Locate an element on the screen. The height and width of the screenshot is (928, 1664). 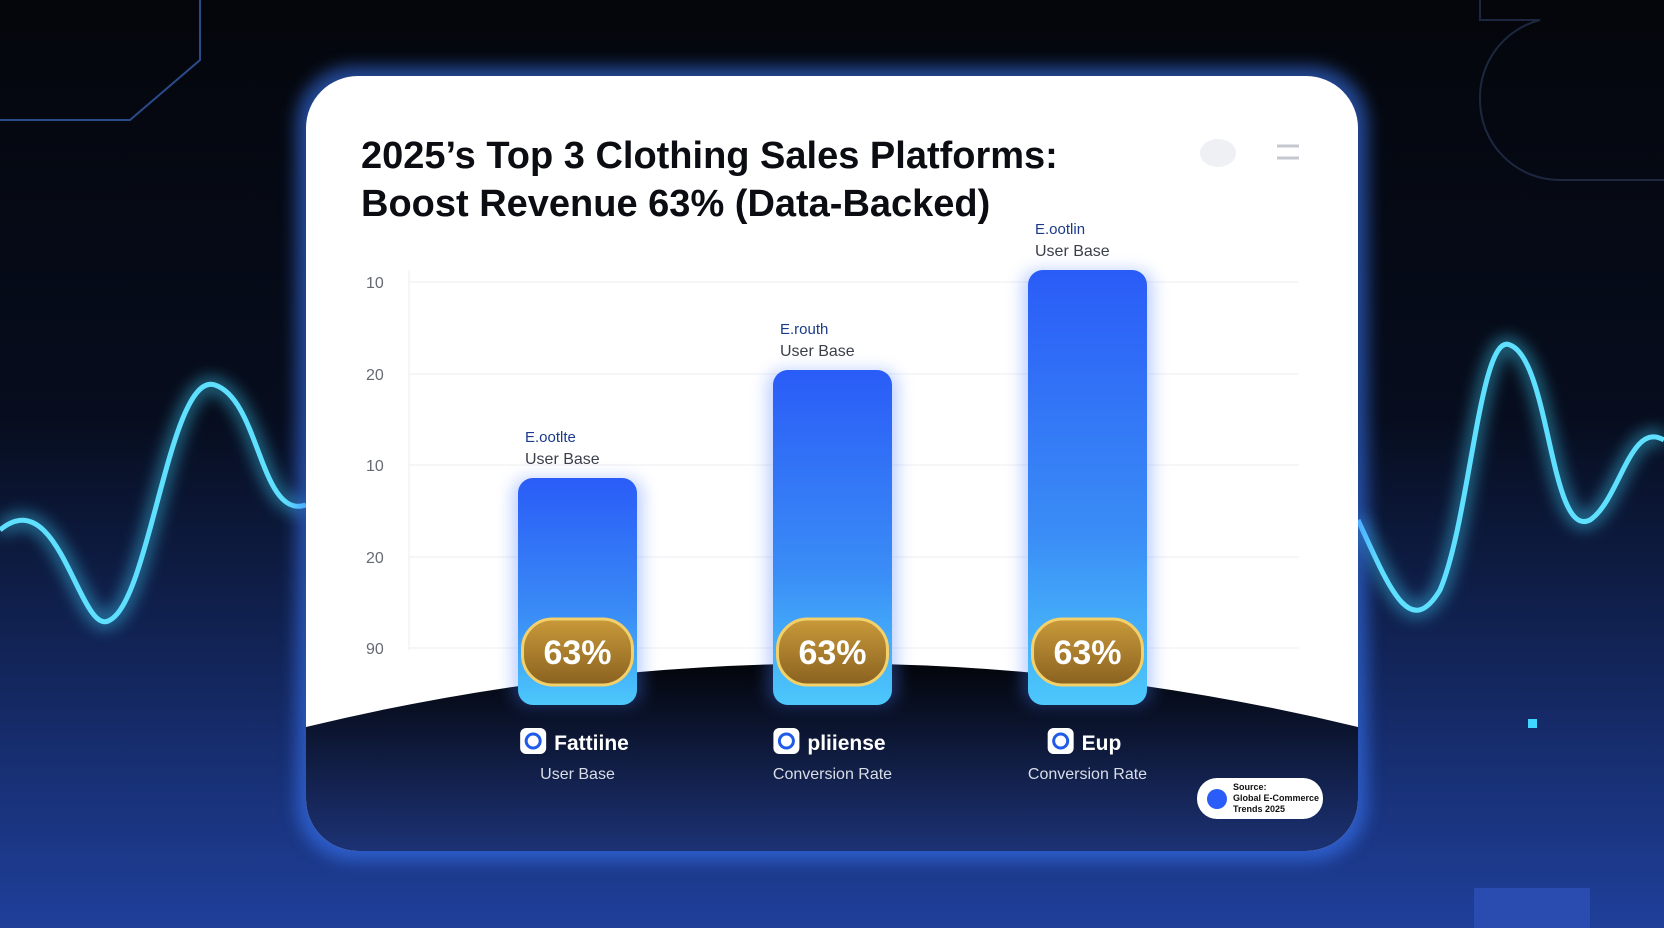
platform-name: pliiense is located at coordinates (846, 743).